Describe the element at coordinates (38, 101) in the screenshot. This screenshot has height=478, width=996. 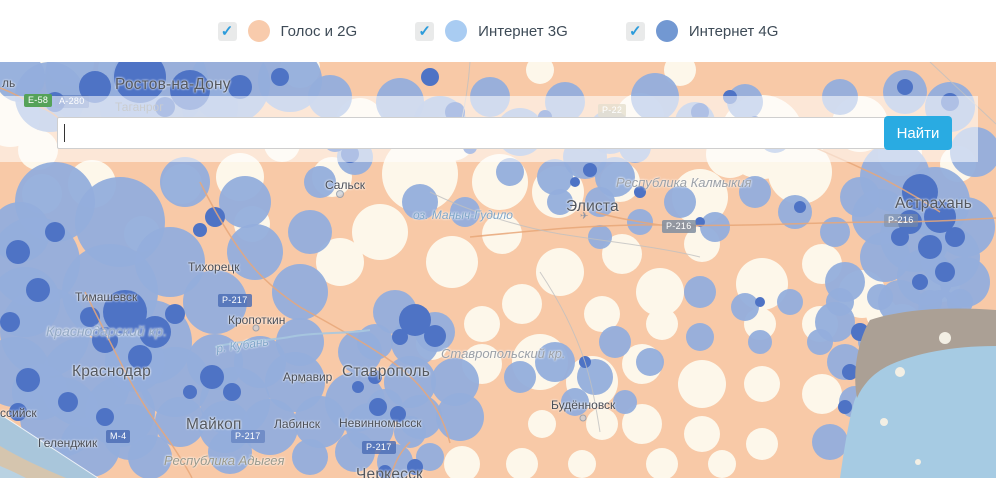
I see `road-badge: E-58` at that location.